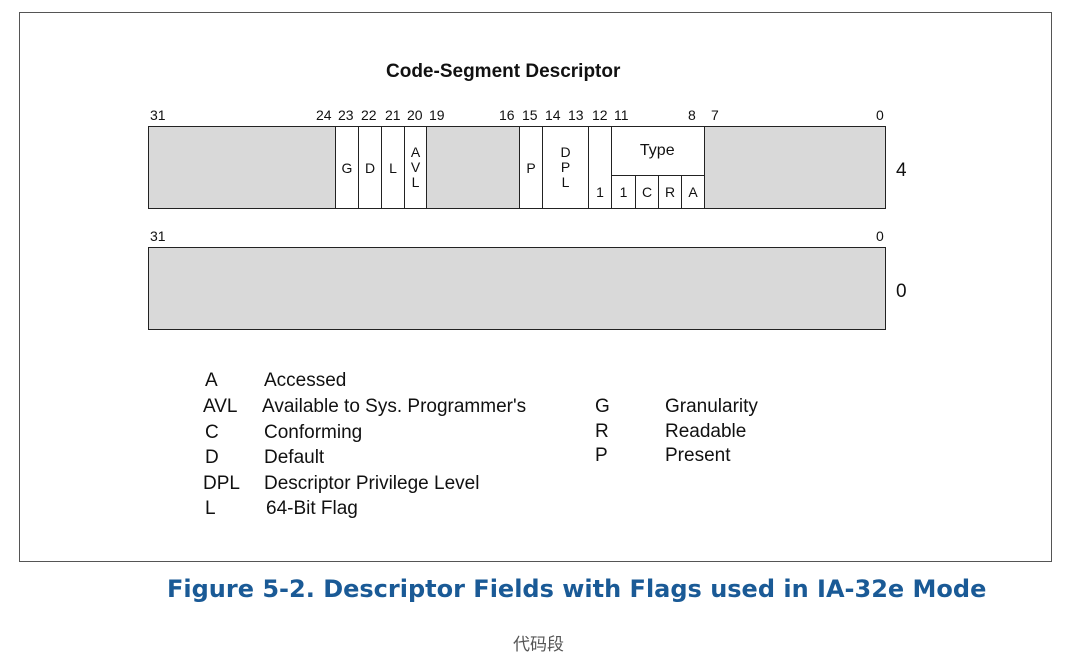  What do you see at coordinates (212, 457) in the screenshot?
I see `legend-abbr: D` at bounding box center [212, 457].